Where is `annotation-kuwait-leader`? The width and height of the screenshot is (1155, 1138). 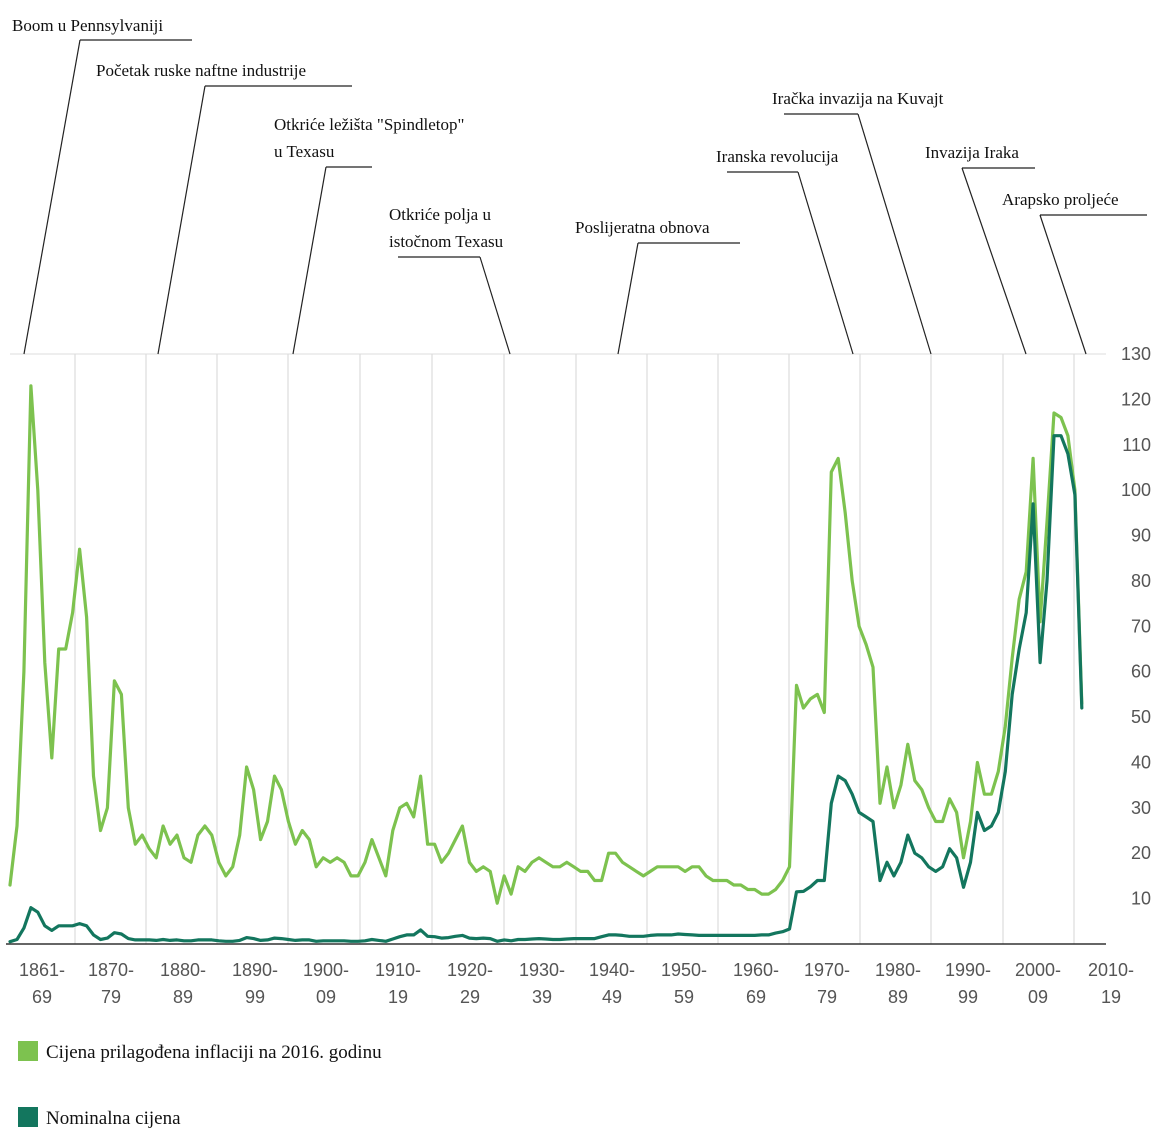 annotation-kuwait-leader is located at coordinates (894, 234).